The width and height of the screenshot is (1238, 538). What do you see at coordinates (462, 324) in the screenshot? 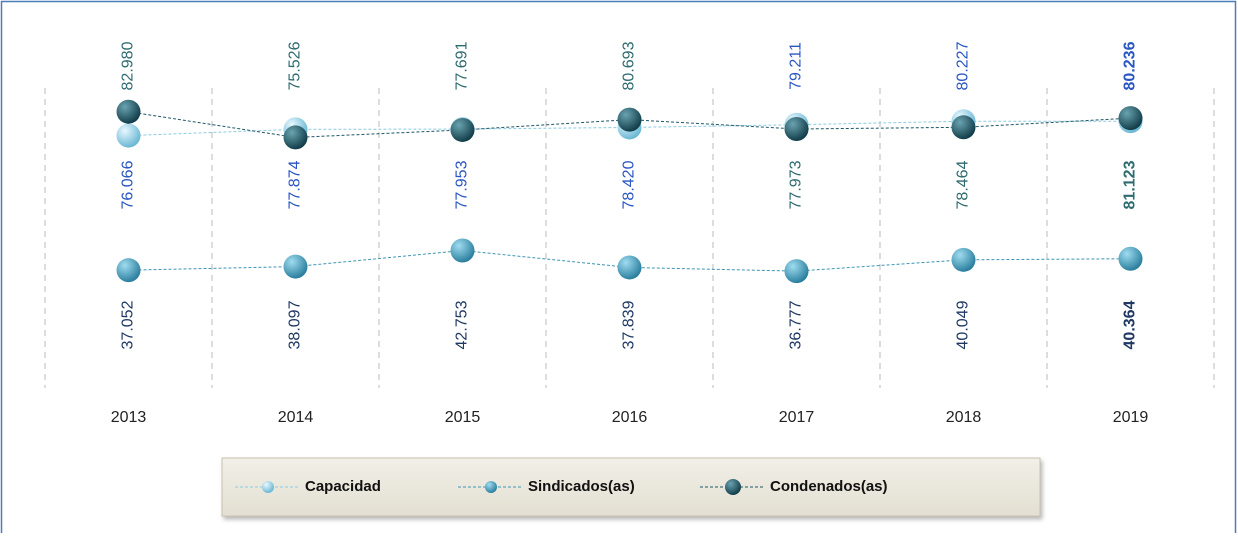
I see `data-label: 42.753` at bounding box center [462, 324].